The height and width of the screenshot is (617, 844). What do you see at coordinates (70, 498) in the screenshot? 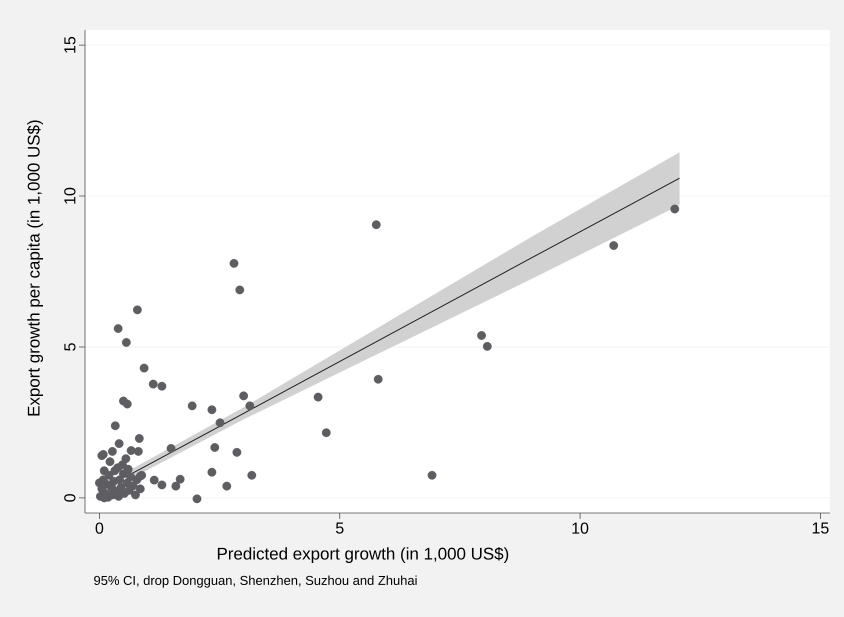
I see `y-tick-label: 0` at bounding box center [70, 498].